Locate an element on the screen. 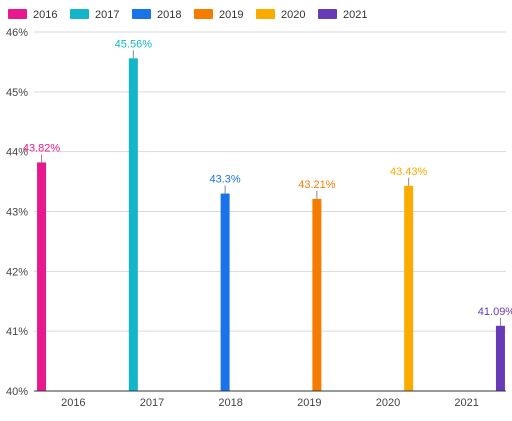 Image resolution: width=512 pixels, height=421 pixels. x-tick-label: 2019 is located at coordinates (309, 403).